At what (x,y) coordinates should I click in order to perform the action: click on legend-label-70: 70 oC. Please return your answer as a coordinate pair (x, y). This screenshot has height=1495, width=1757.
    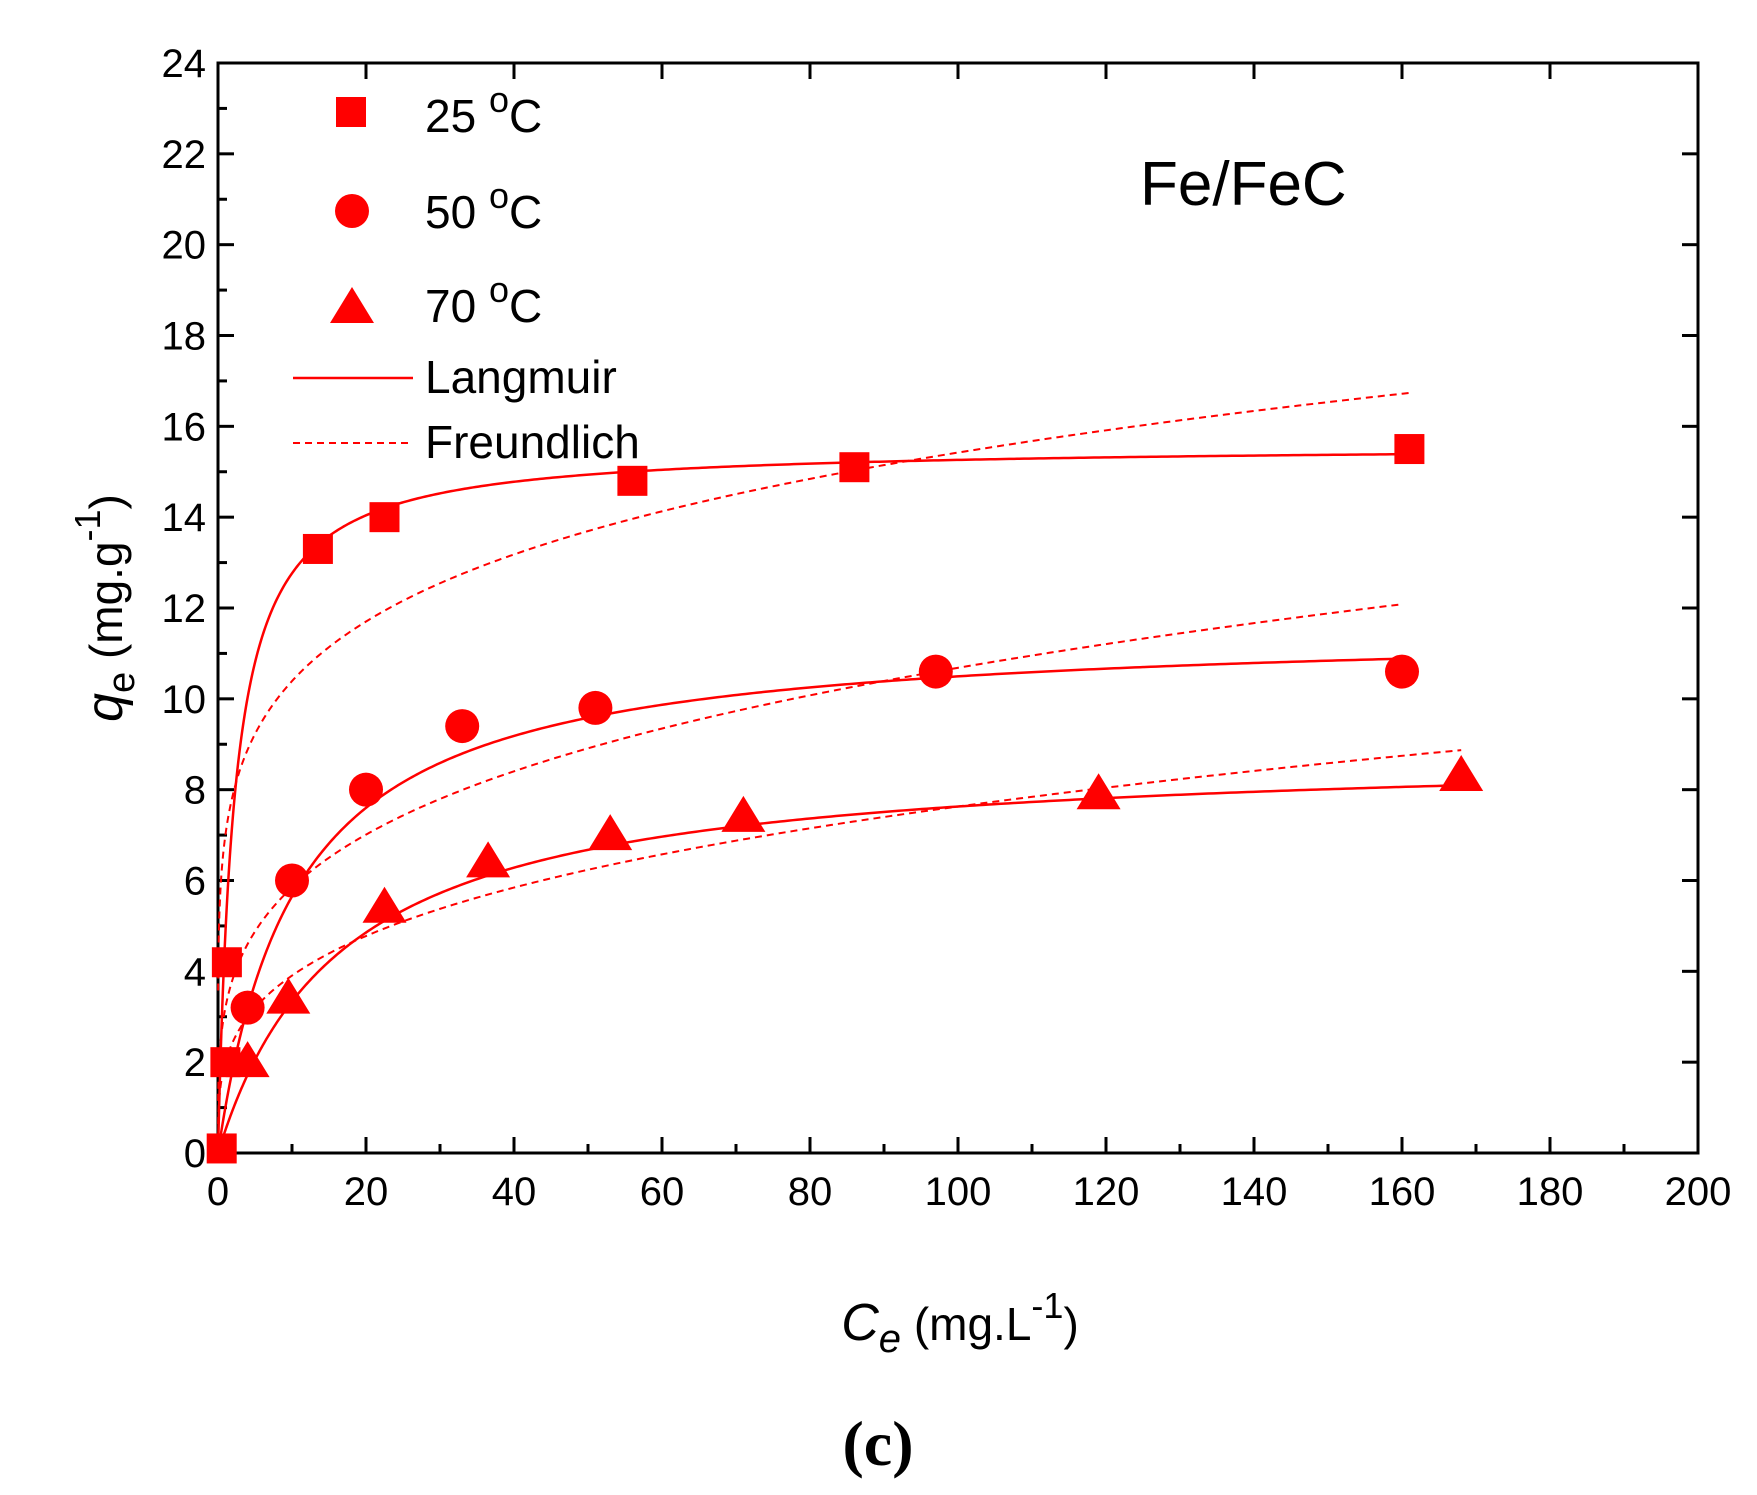
    Looking at the image, I should click on (483, 300).